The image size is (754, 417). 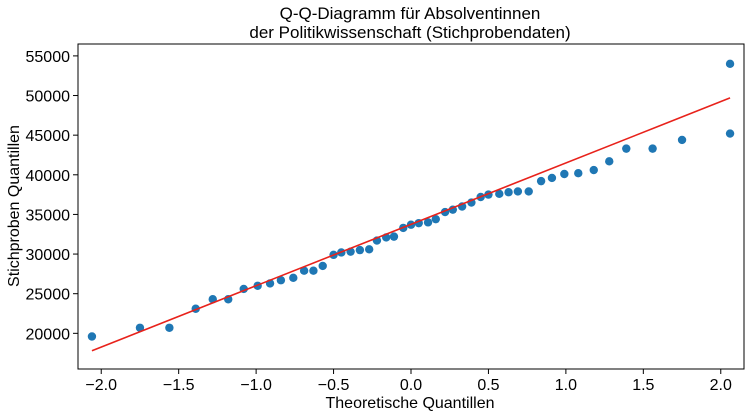 I want to click on x-tick-label: −2.0, so click(x=101, y=385).